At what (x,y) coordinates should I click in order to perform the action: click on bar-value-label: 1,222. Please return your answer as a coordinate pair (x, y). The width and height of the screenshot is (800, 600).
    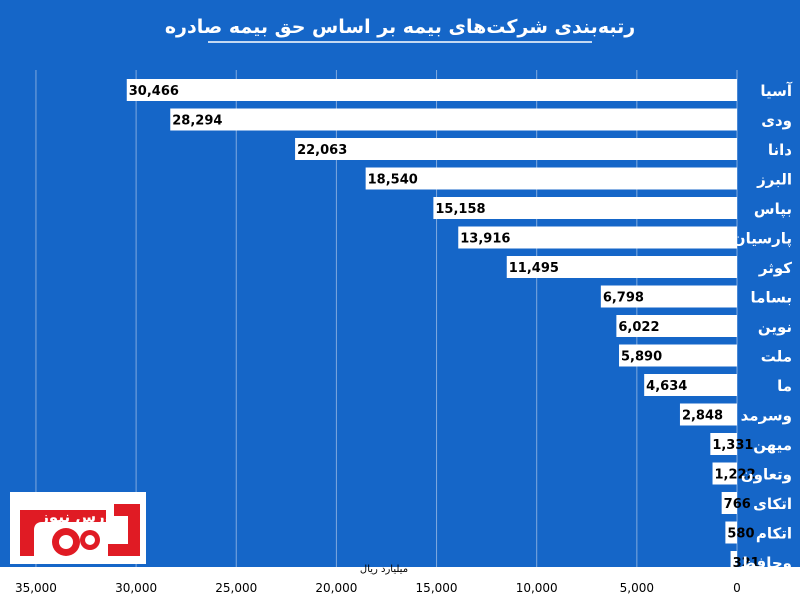
    Looking at the image, I should click on (735, 475).